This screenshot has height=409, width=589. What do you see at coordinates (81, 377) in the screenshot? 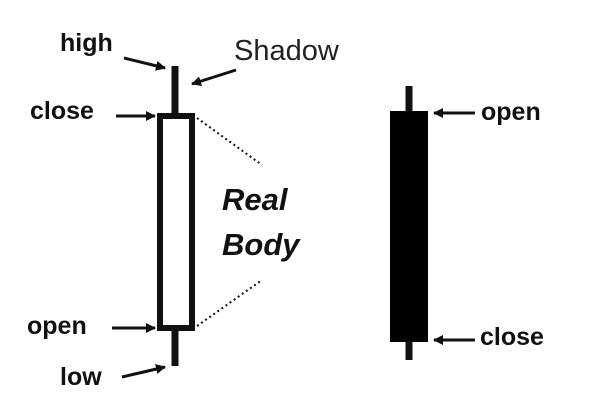
I see `low-label: low` at bounding box center [81, 377].